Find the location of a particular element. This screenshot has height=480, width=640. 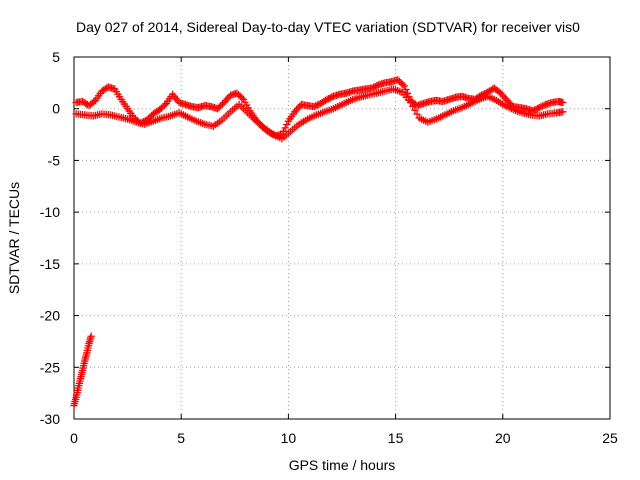

y-tick-label: -10 is located at coordinates (50, 212).